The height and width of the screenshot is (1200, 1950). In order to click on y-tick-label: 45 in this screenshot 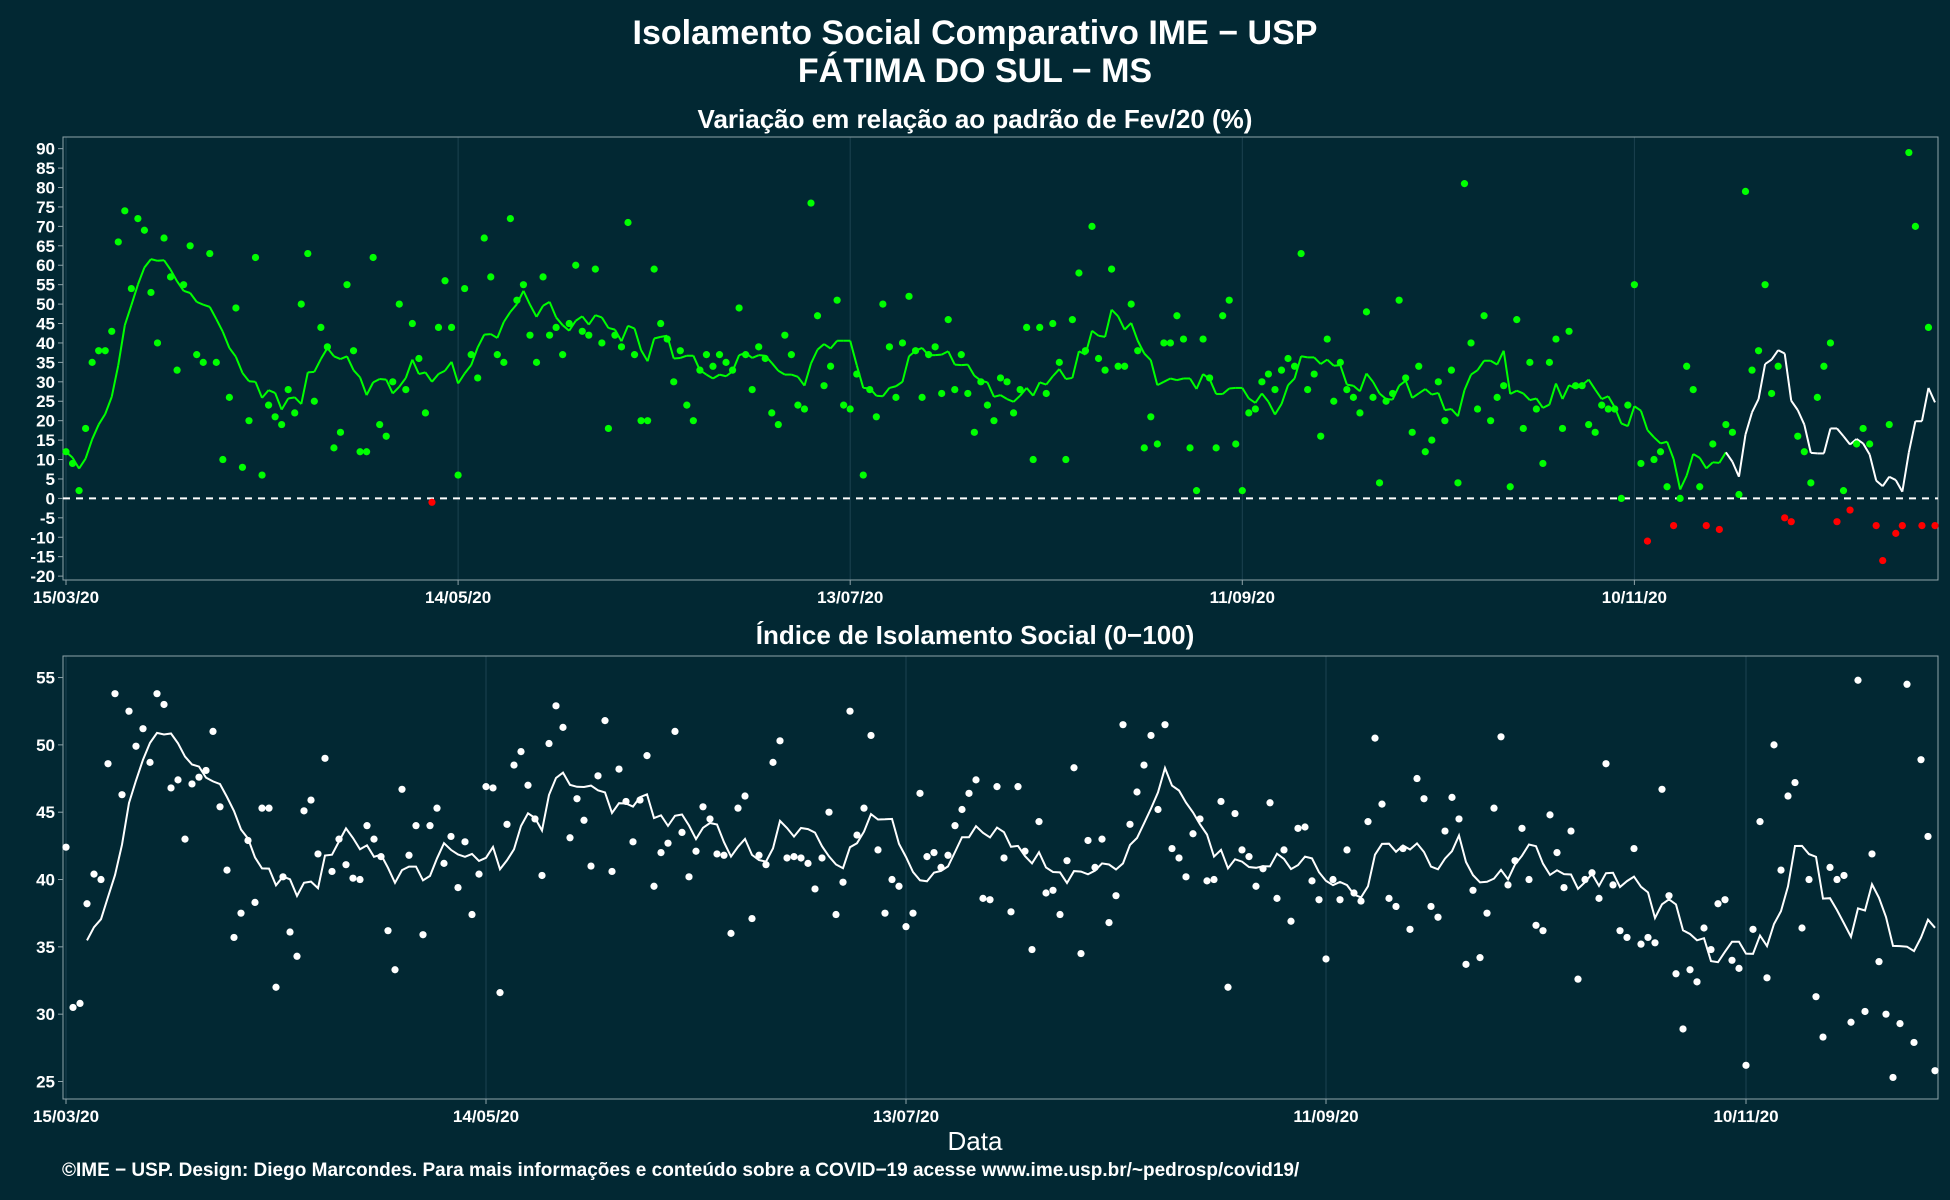, I will do `click(45, 324)`.